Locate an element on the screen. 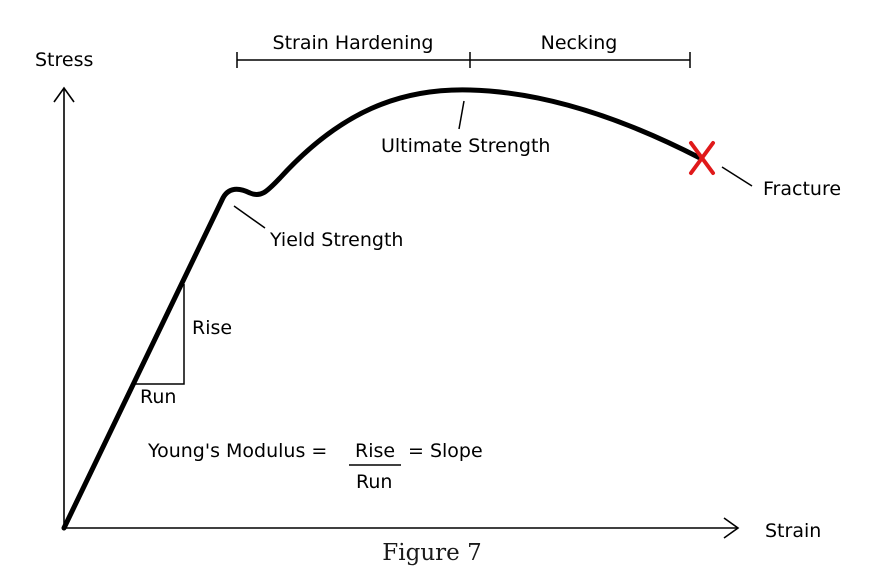 This screenshot has height=578, width=885. rise-label: Rise is located at coordinates (212, 328).